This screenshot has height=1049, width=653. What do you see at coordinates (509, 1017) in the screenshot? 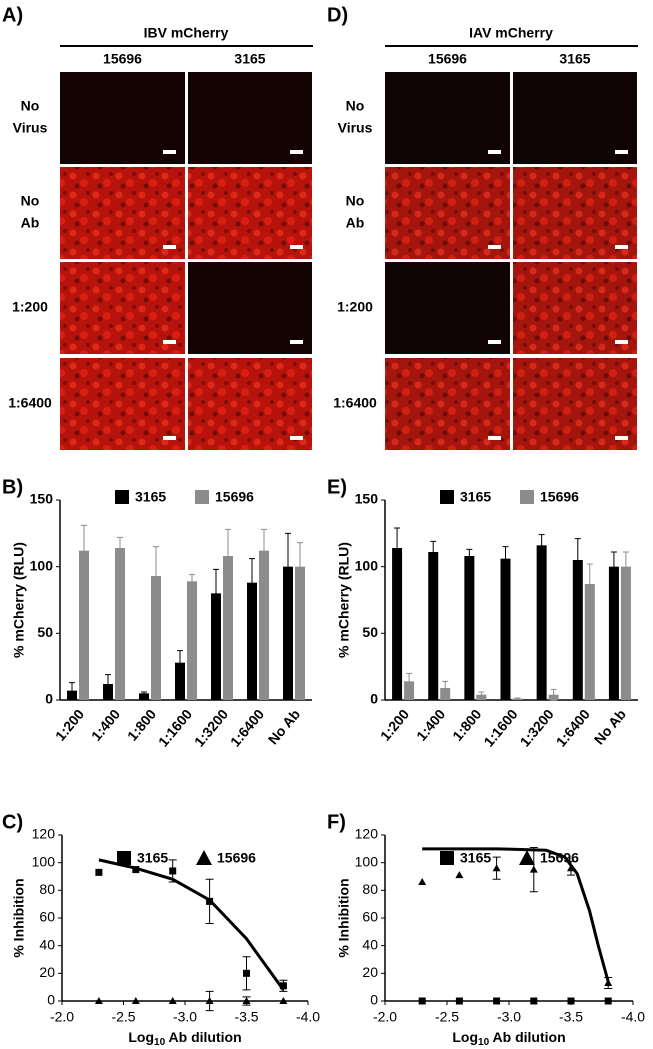
I see `x-tick-label: -3.0` at bounding box center [509, 1017].